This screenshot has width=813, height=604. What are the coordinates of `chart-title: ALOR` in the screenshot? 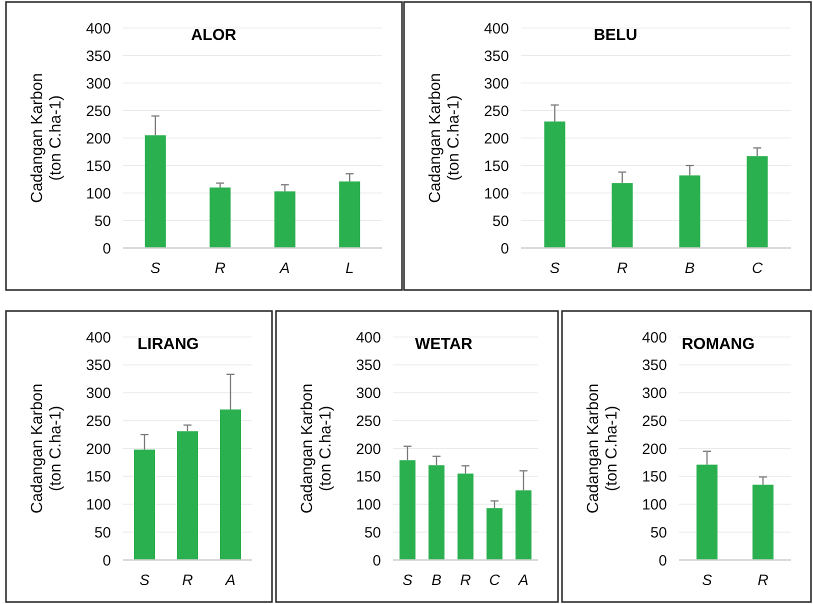 It's located at (213, 35).